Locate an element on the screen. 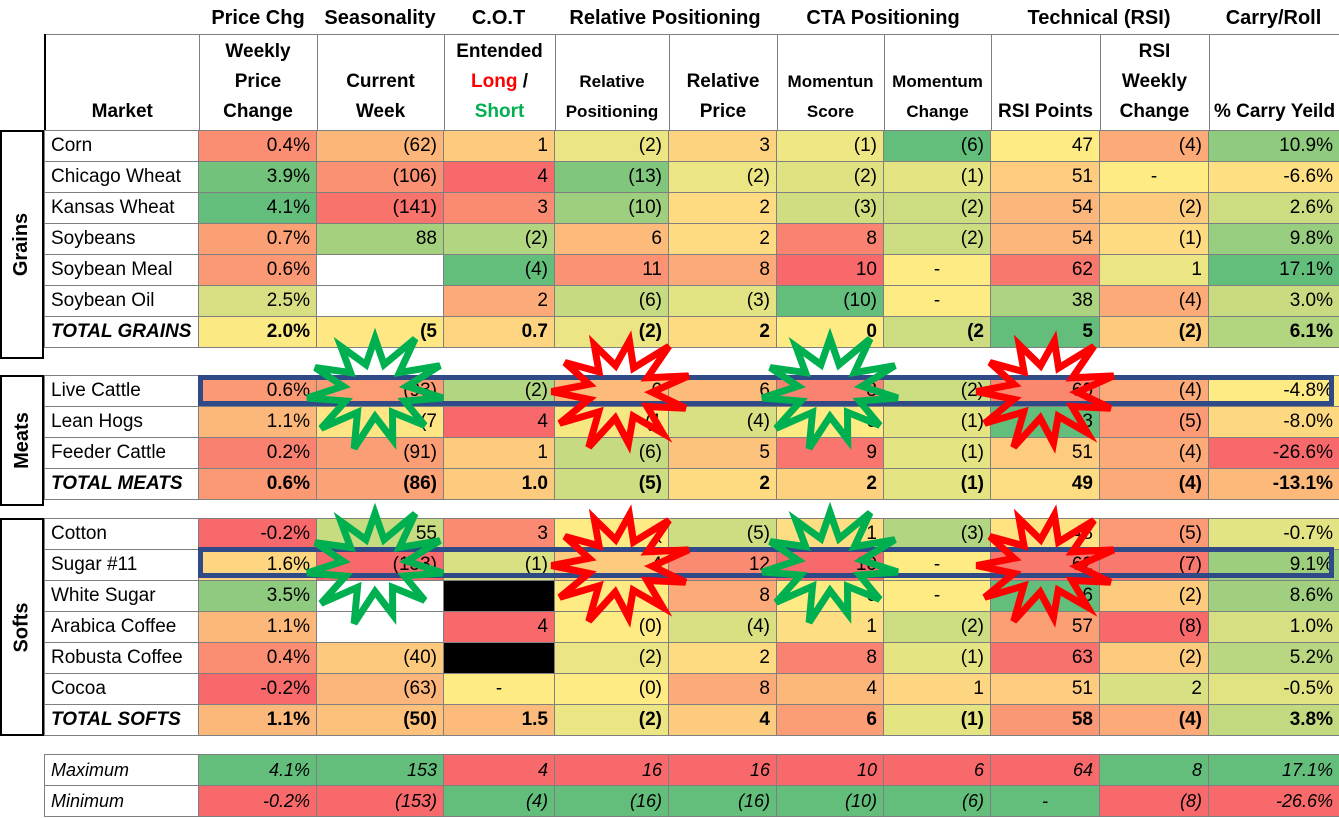 The width and height of the screenshot is (1339, 818). cell-price: 3.5% is located at coordinates (257, 596).